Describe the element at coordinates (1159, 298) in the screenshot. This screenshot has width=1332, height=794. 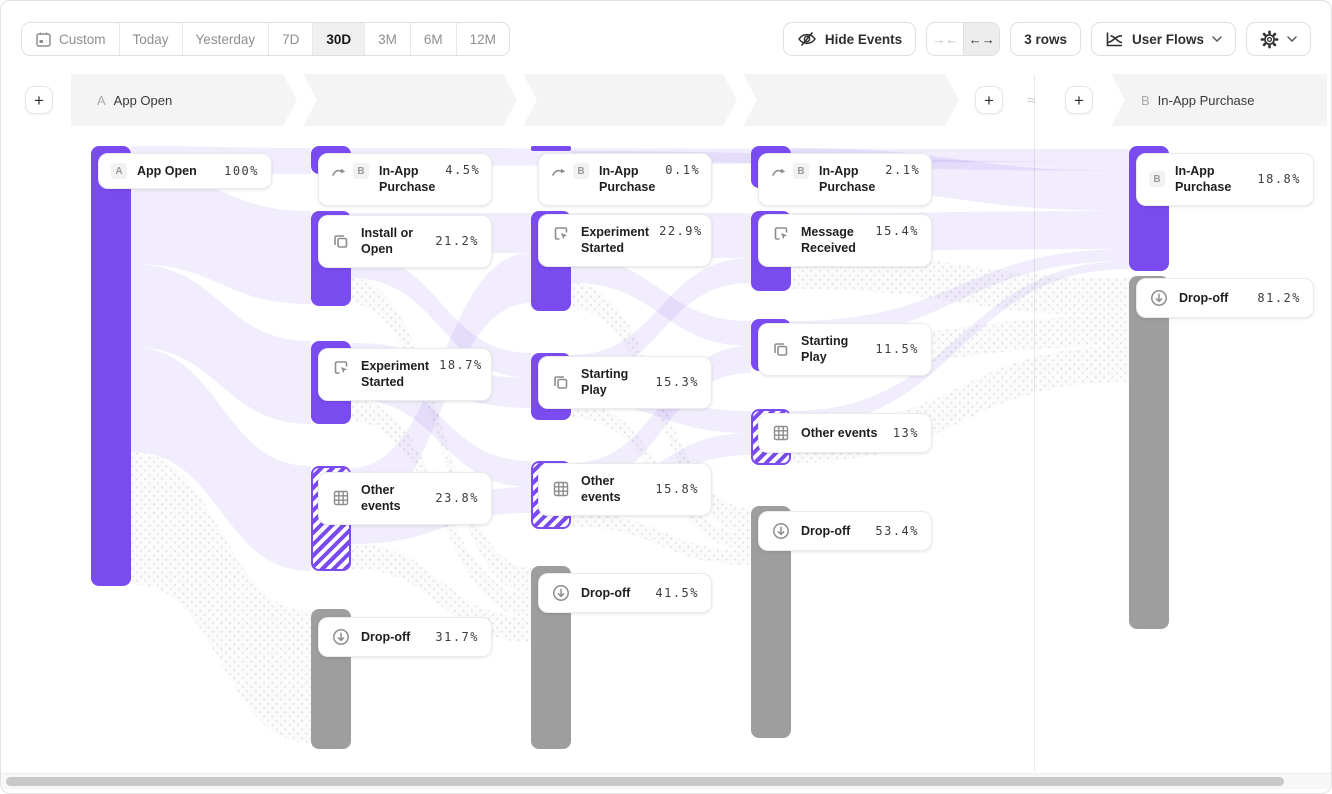
I see `drop-off-icon` at that location.